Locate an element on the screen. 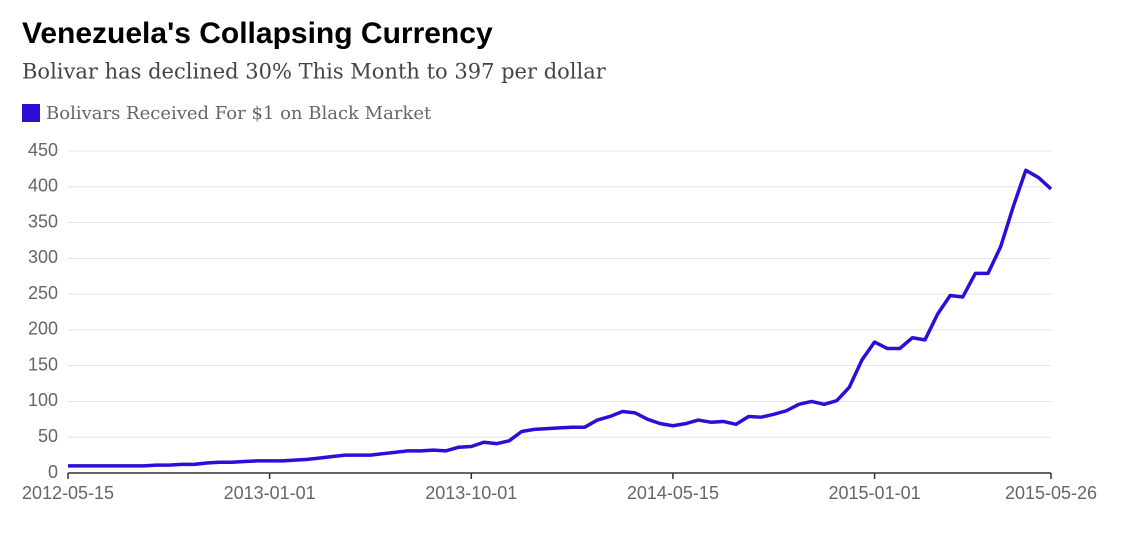 The image size is (1125, 541). y-tick-label: 250 is located at coordinates (43, 293).